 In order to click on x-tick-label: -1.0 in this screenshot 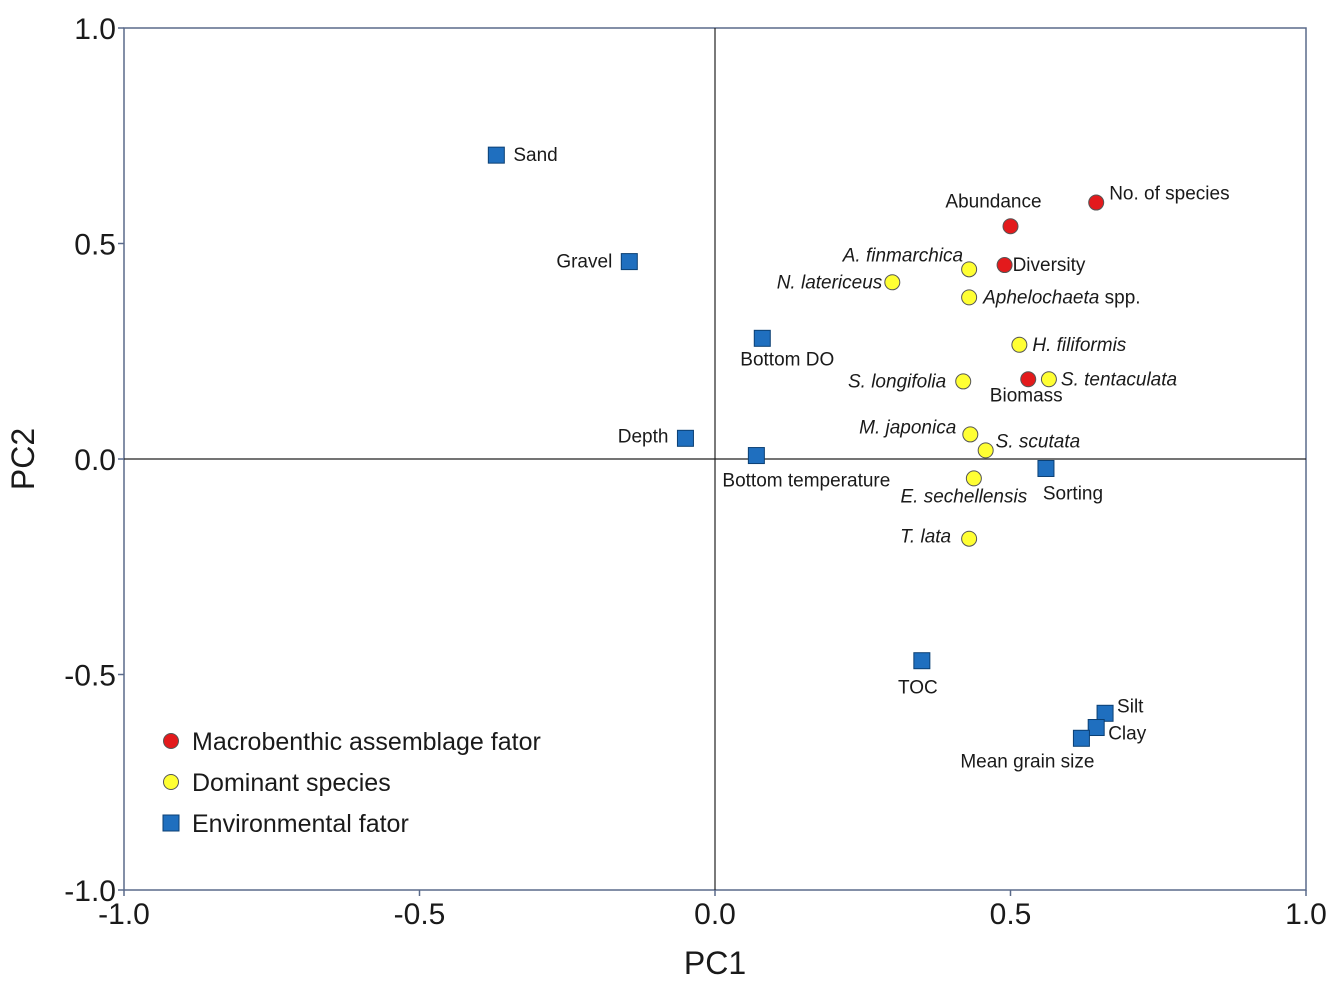, I will do `click(124, 914)`.